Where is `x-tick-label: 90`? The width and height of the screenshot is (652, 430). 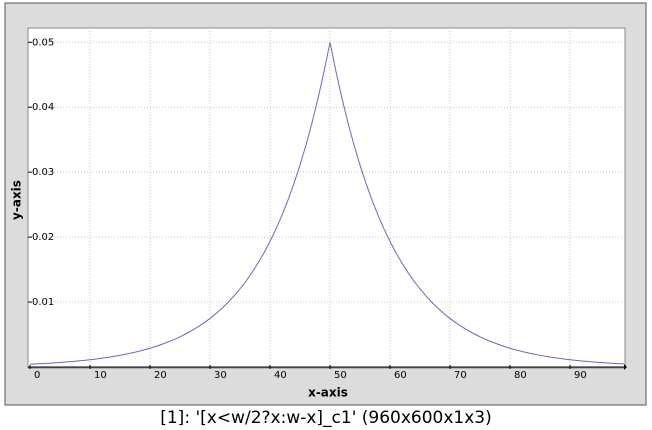 x-tick-label: 90 is located at coordinates (580, 375).